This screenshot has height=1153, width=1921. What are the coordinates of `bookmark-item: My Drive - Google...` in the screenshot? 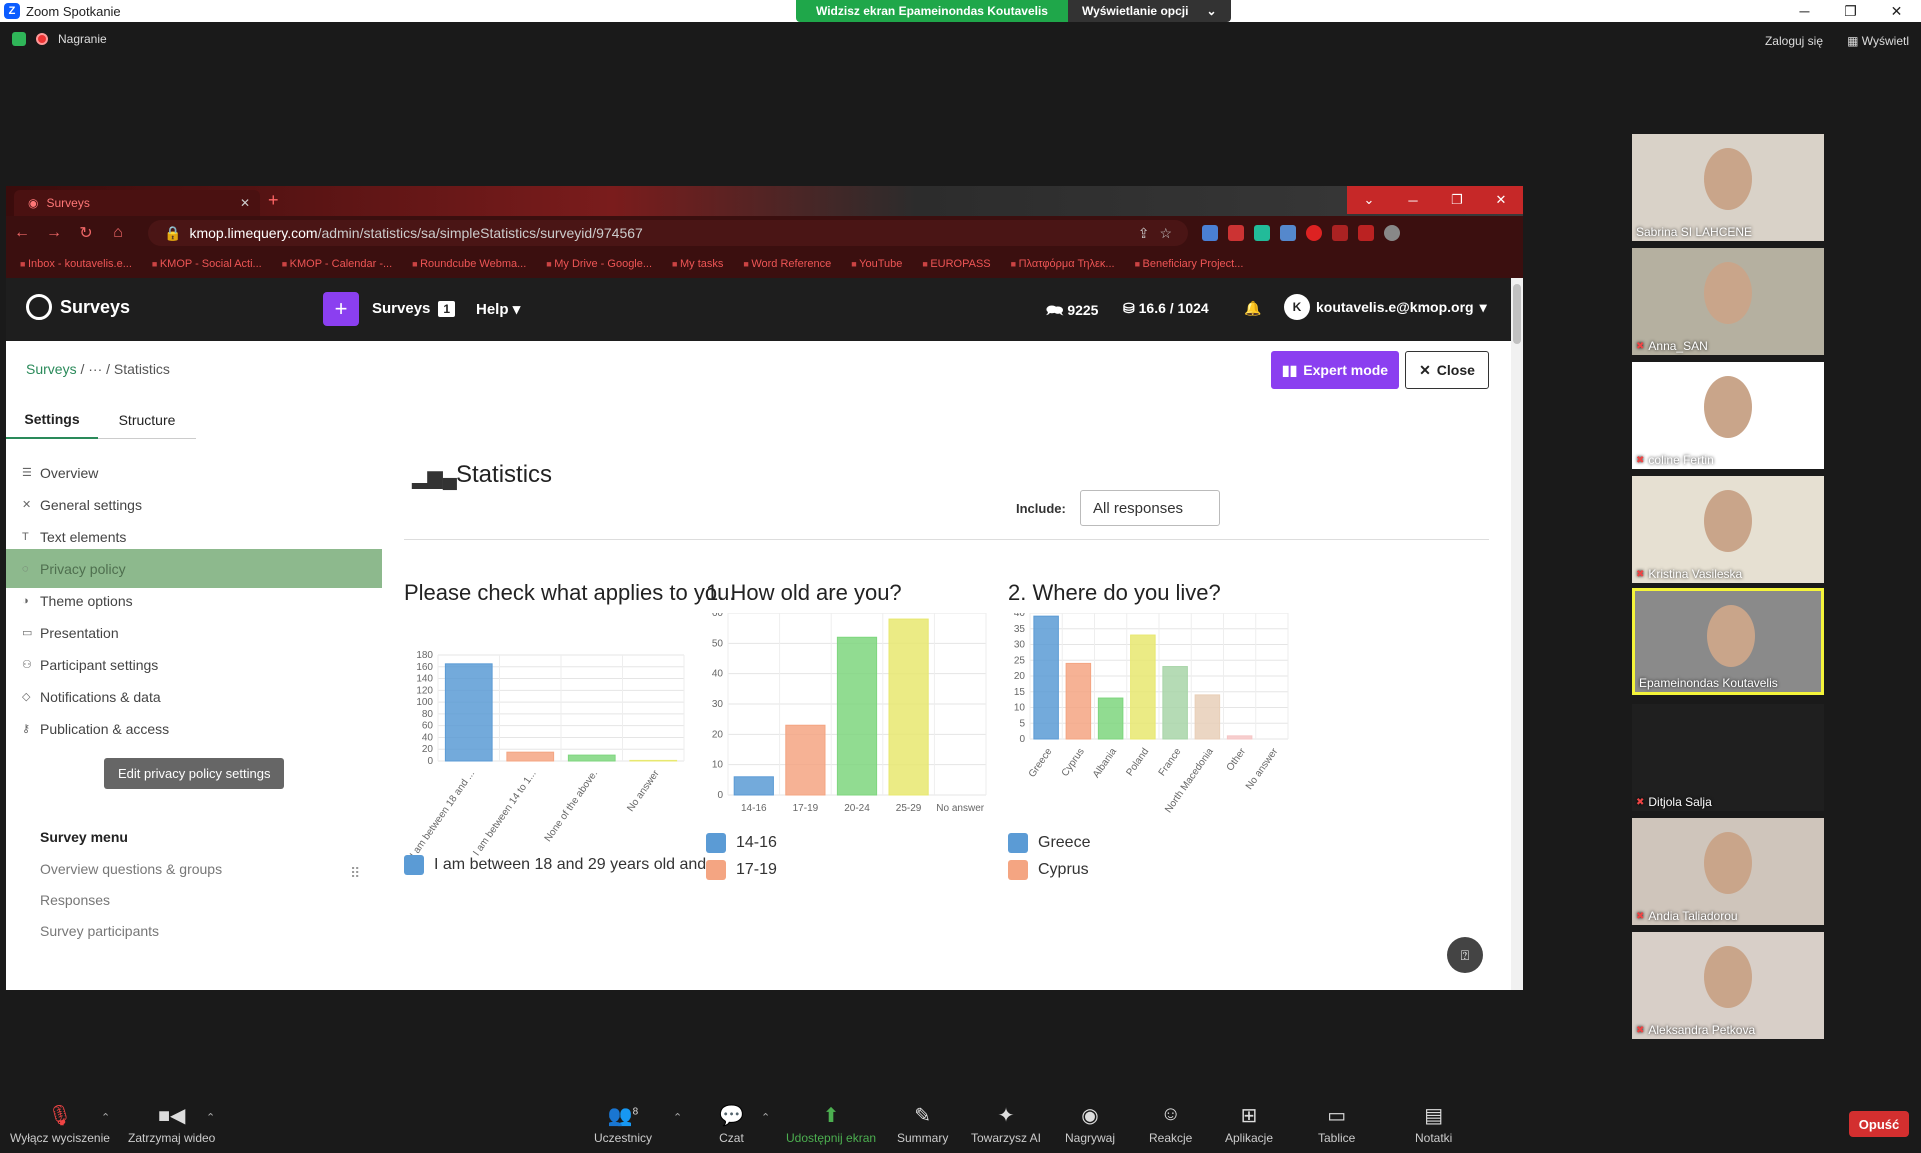 It's located at (599, 264).